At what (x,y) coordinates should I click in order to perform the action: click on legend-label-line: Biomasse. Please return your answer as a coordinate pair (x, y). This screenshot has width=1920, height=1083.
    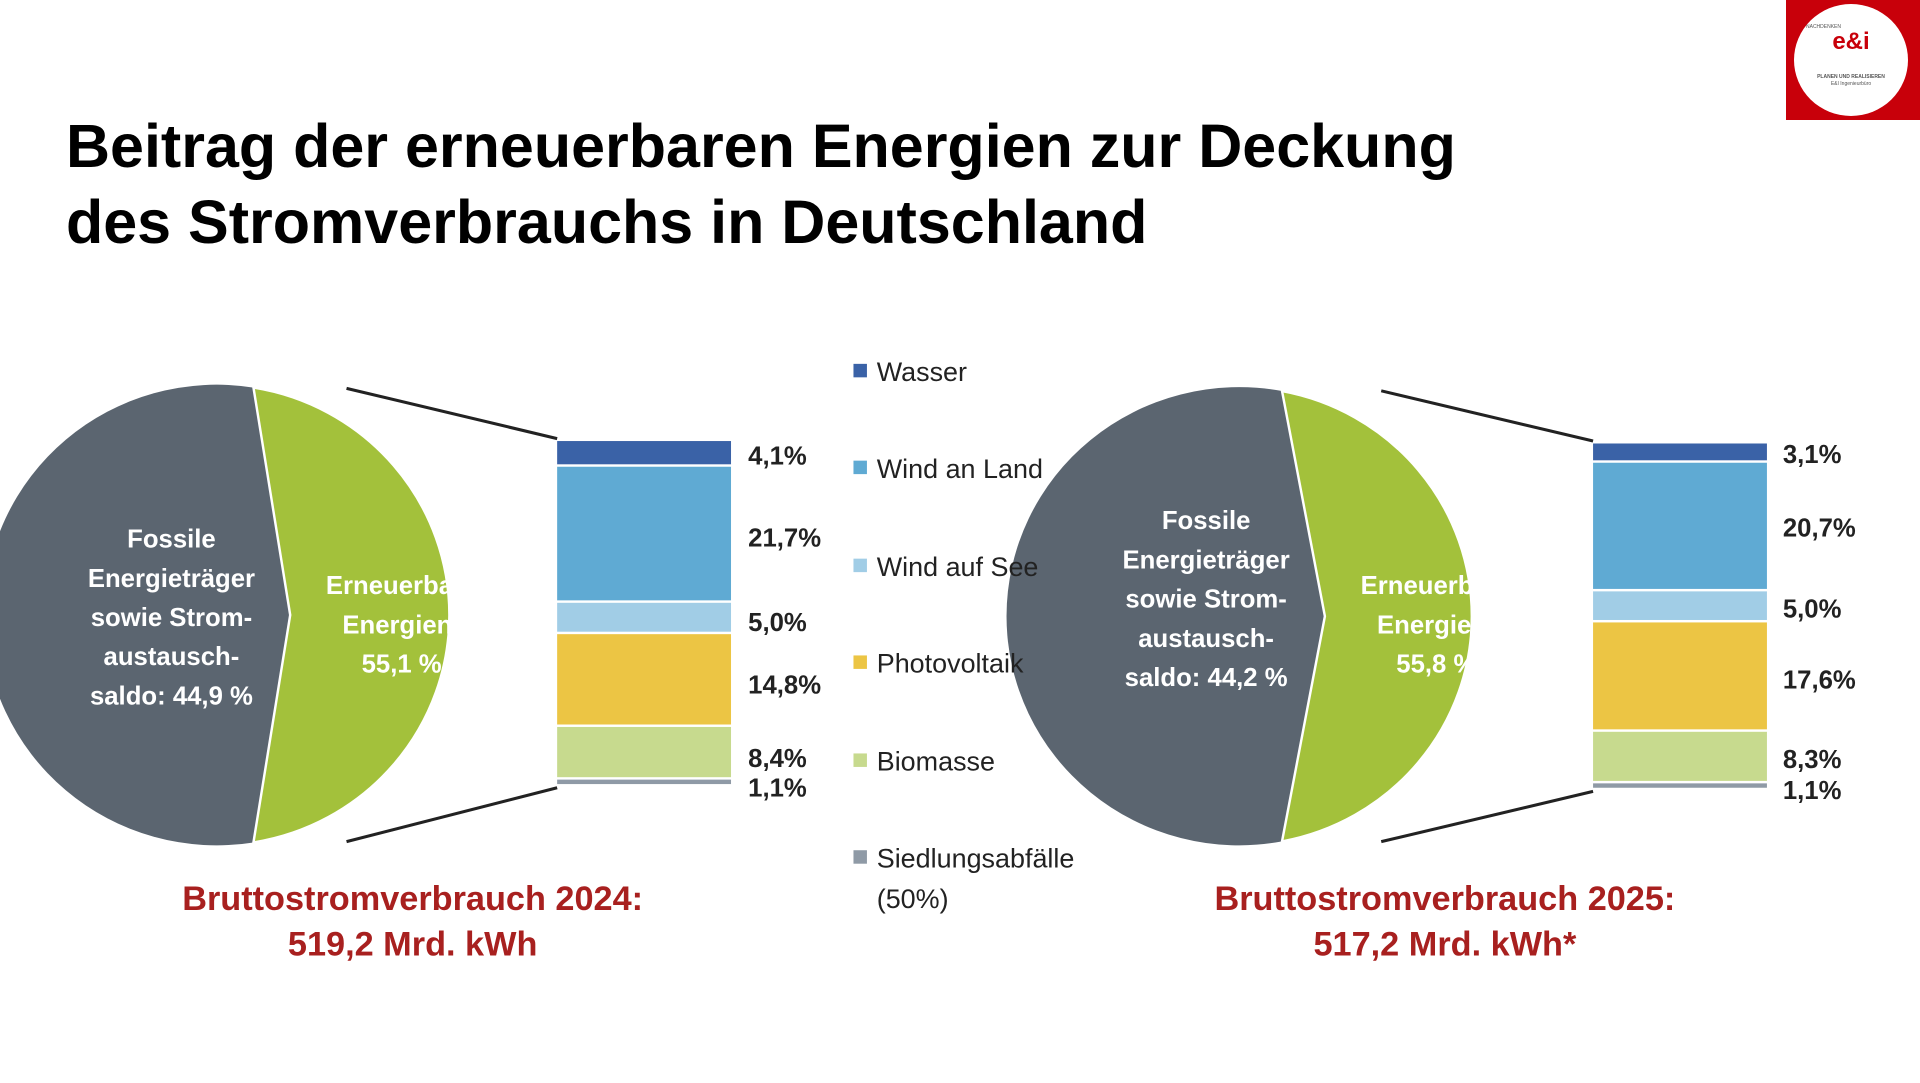
    Looking at the image, I should click on (936, 762).